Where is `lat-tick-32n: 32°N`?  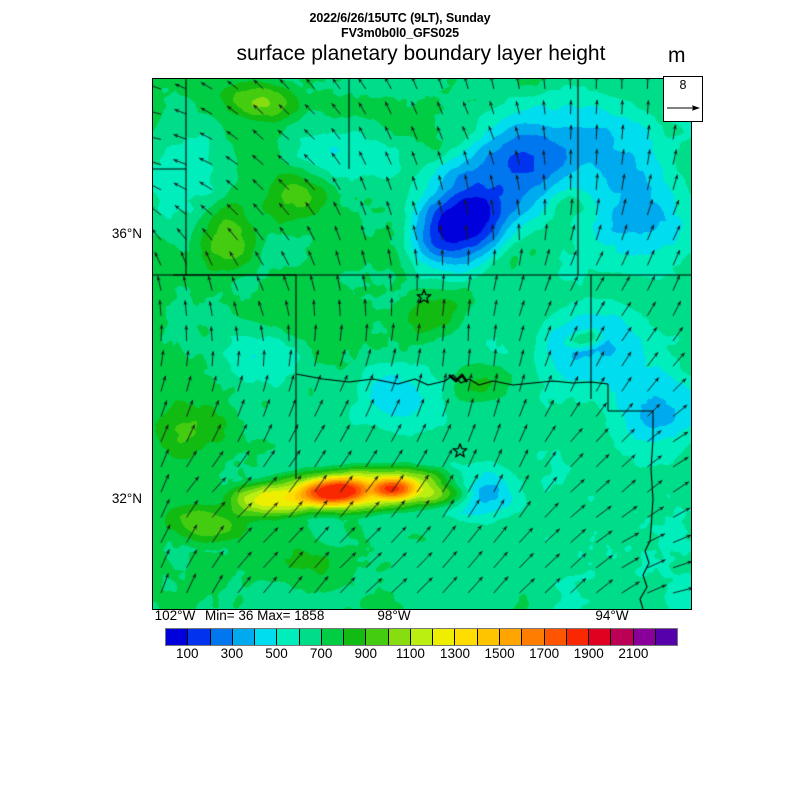 lat-tick-32n: 32°N is located at coordinates (126, 498).